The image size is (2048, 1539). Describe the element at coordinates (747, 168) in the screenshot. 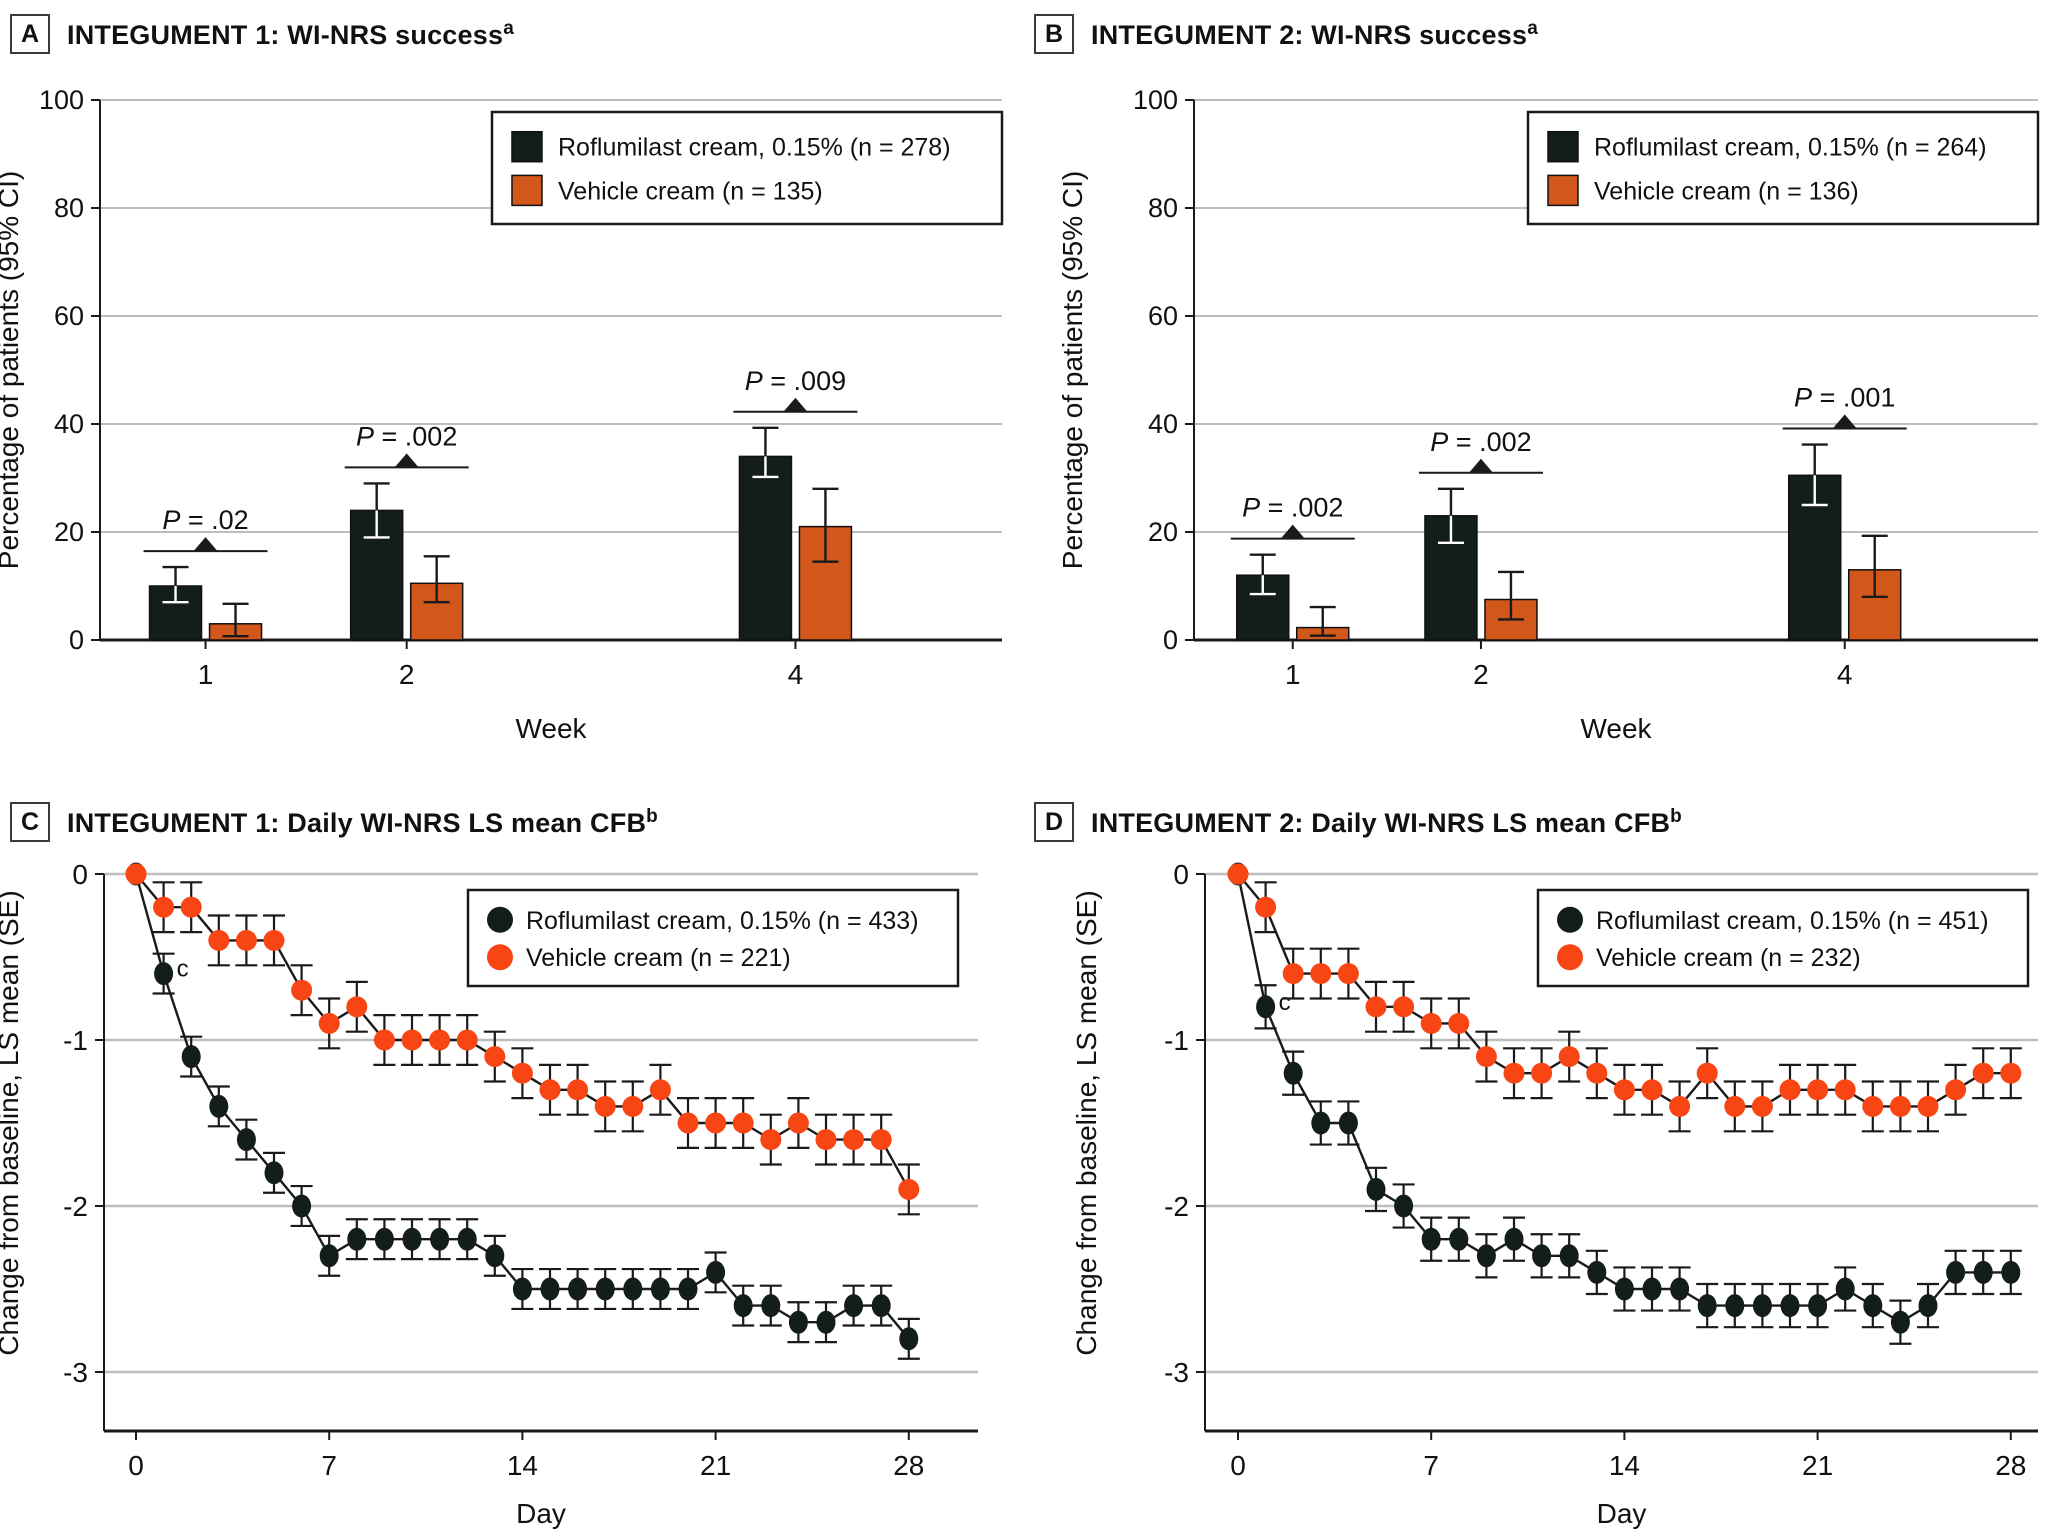

I see `legend-box` at that location.